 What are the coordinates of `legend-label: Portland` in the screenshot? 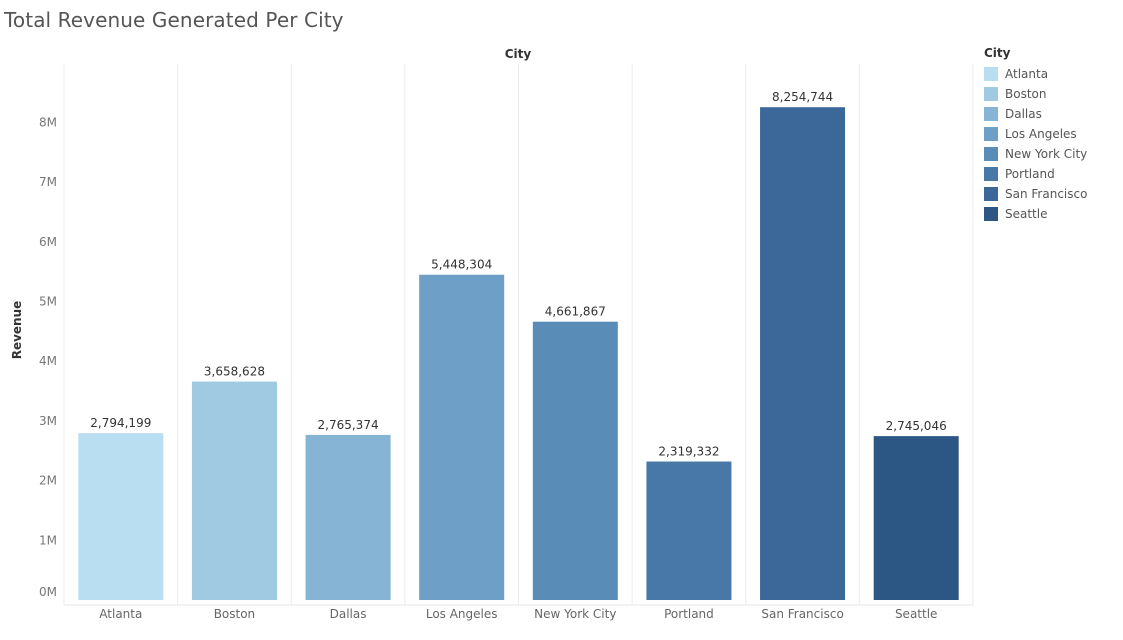 It's located at (1030, 174).